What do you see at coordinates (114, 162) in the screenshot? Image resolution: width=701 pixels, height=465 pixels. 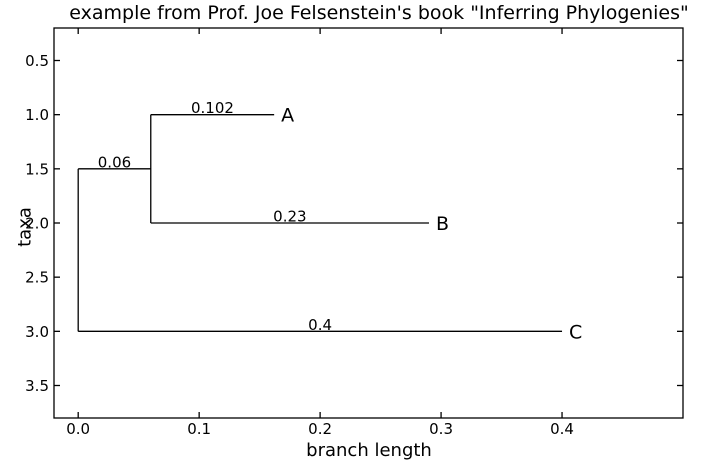 I see `branch-length-label: 0.06` at bounding box center [114, 162].